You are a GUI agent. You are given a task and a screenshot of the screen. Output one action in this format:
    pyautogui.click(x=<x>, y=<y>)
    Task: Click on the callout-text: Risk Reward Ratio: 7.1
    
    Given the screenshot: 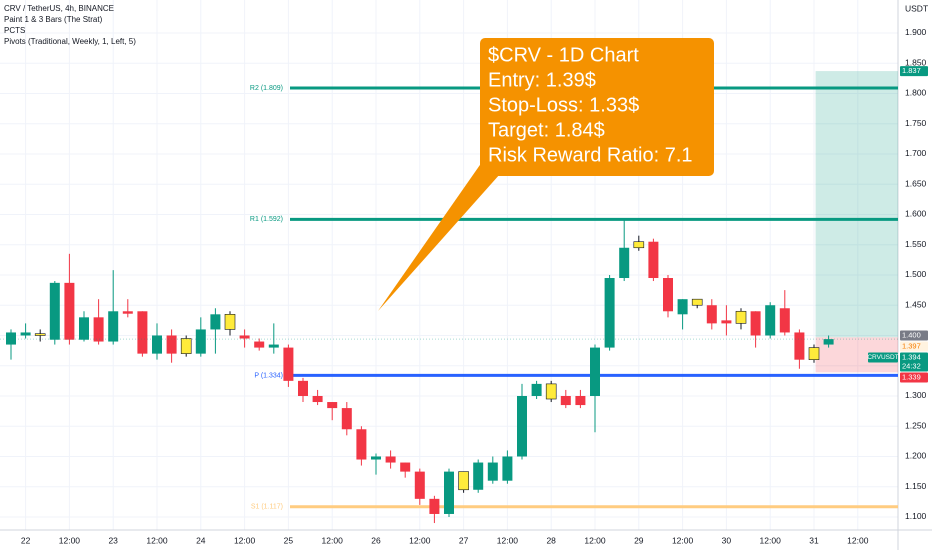 What is the action you would take?
    pyautogui.click(x=590, y=155)
    